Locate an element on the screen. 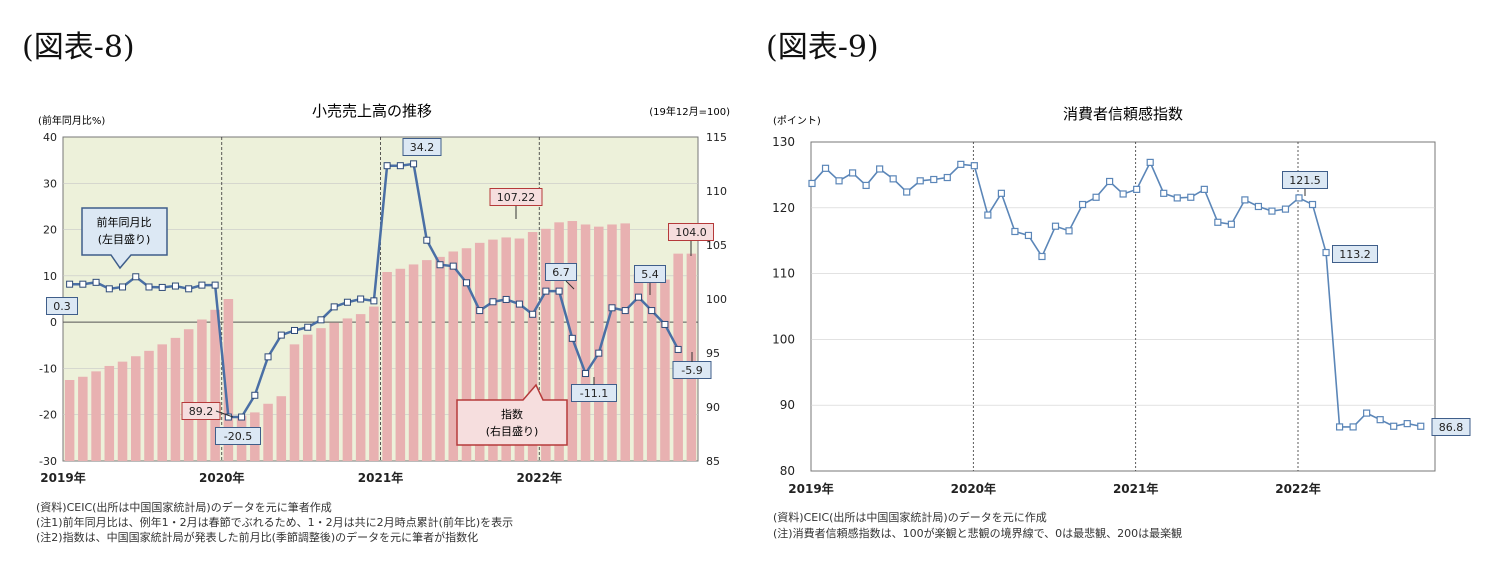 The width and height of the screenshot is (1499, 570). annotation-yoy-54-box is located at coordinates (650, 274).